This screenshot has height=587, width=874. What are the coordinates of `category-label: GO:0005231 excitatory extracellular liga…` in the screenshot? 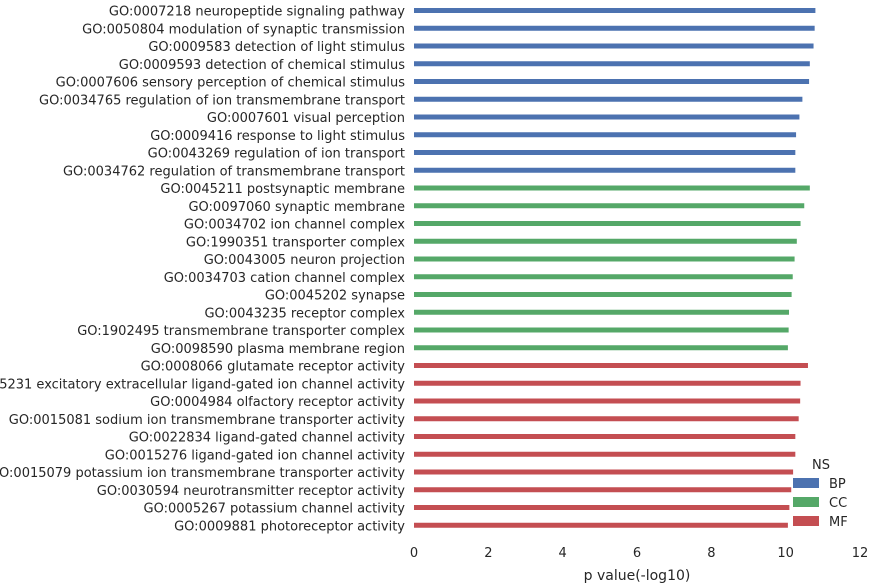 It's located at (202, 384).